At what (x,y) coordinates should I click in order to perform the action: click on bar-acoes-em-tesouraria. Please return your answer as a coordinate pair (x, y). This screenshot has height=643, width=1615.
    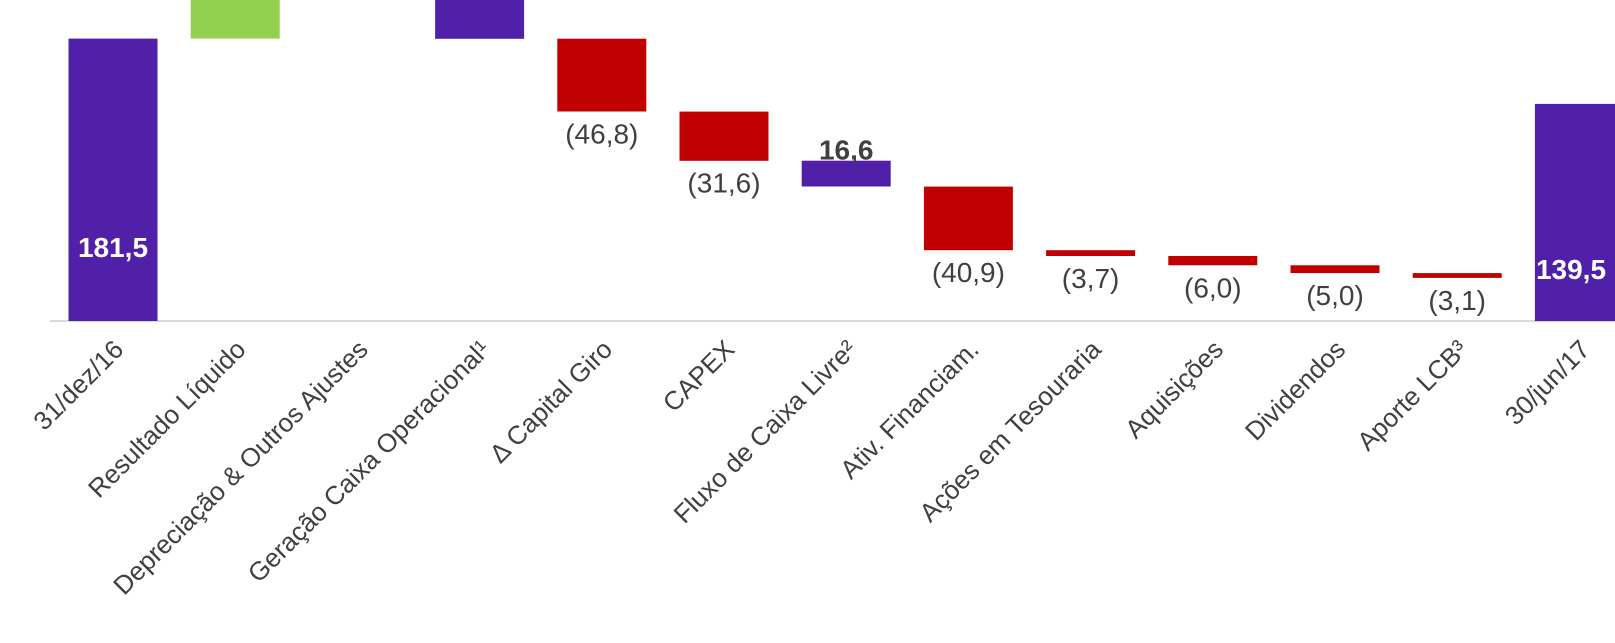
    Looking at the image, I should click on (1090, 253).